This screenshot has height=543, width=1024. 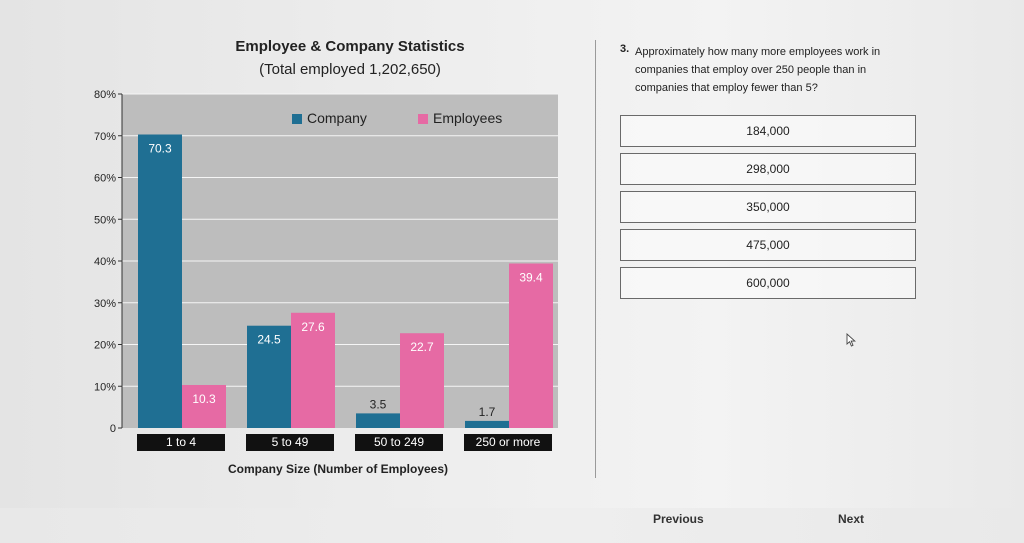 What do you see at coordinates (105, 387) in the screenshot?
I see `y-tick-label: 10%` at bounding box center [105, 387].